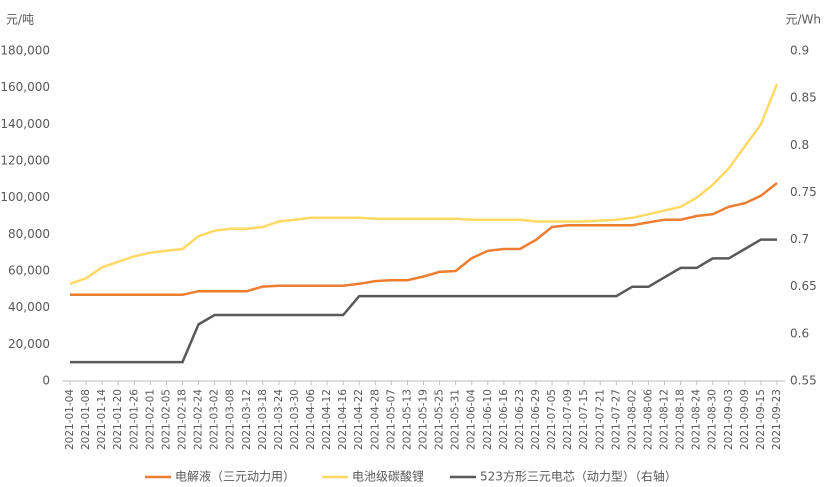 The image size is (827, 487). Describe the element at coordinates (729, 419) in the screenshot. I see `x-tick-label: 2021-09-03` at that location.